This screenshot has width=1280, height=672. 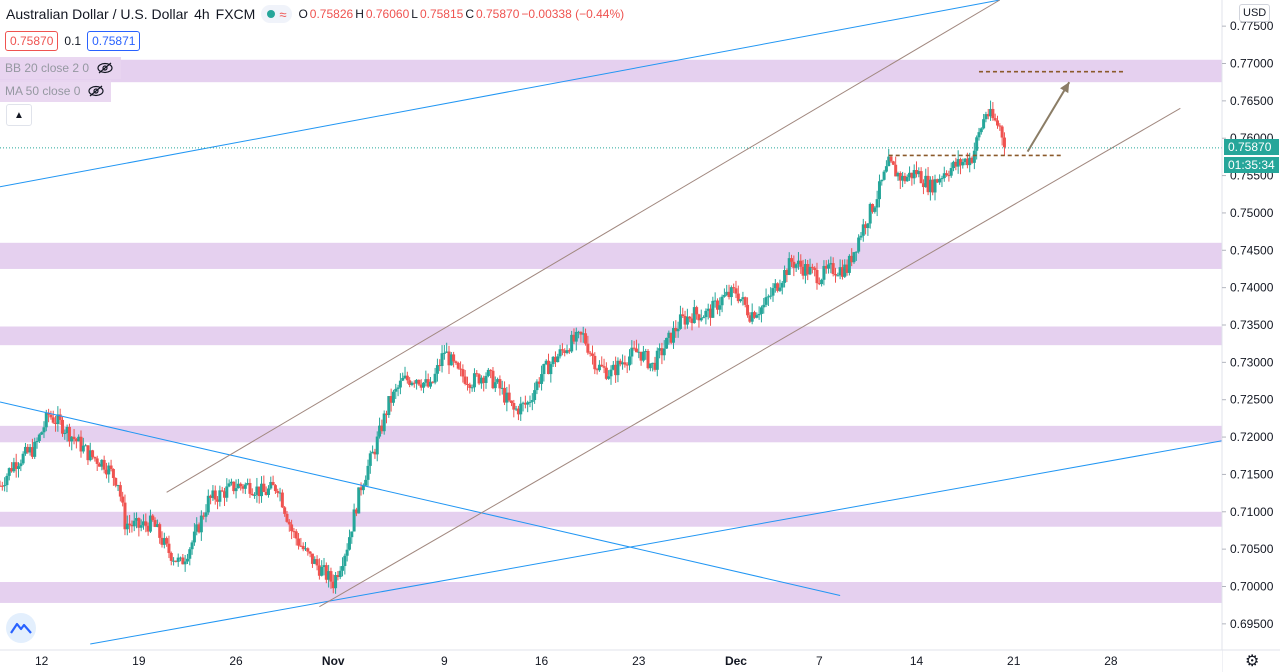 What do you see at coordinates (114, 41) in the screenshot?
I see `buy-button: 0.75871` at bounding box center [114, 41].